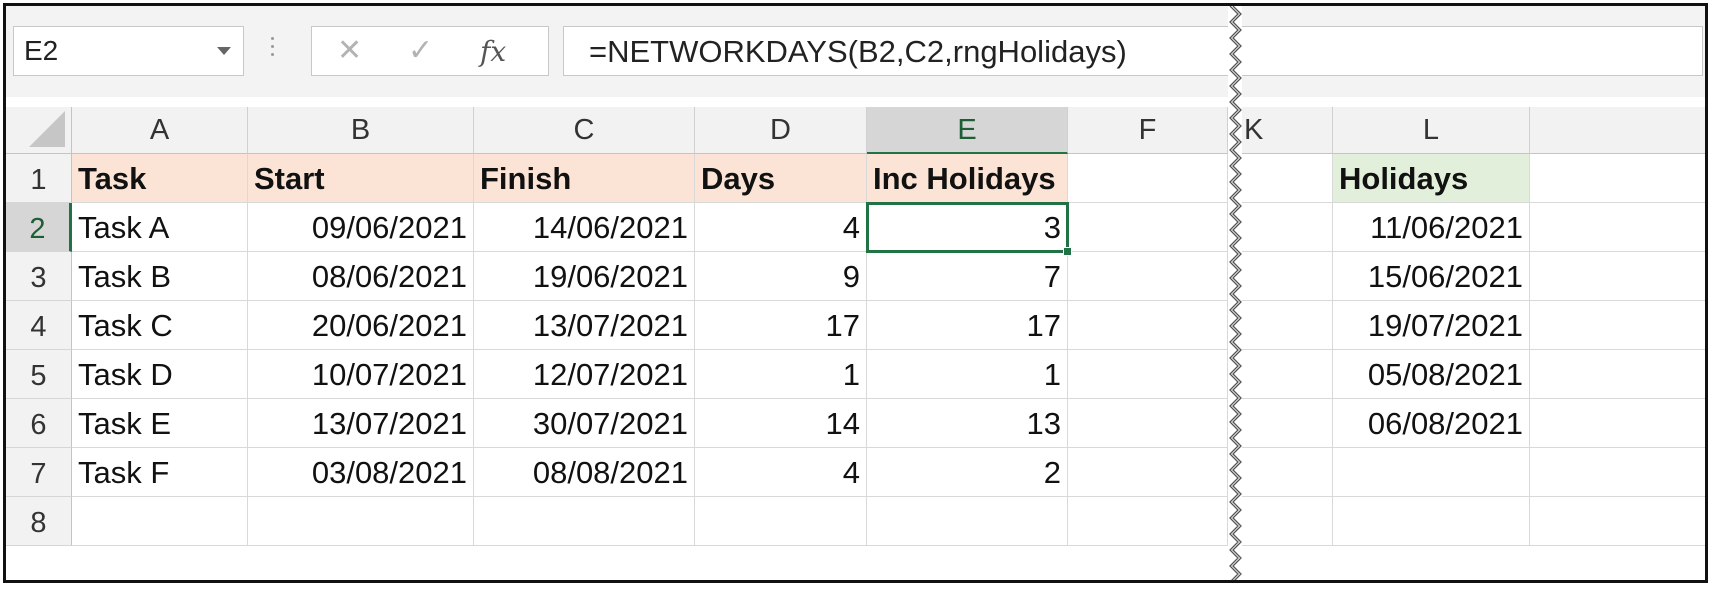  Describe the element at coordinates (39, 472) in the screenshot. I see `row-header-7: 7` at that location.